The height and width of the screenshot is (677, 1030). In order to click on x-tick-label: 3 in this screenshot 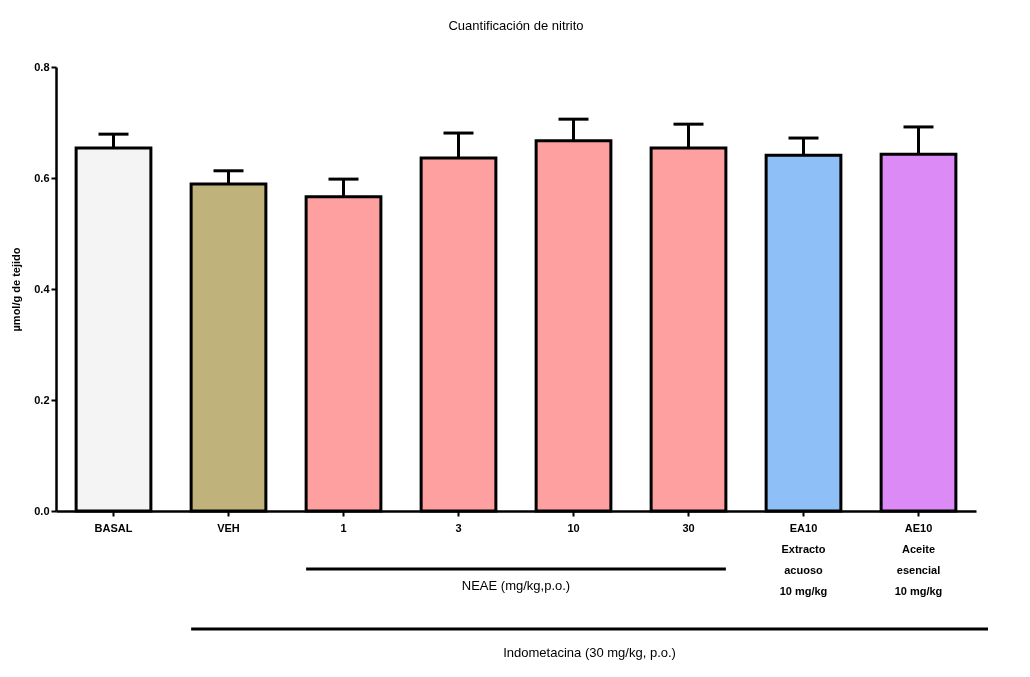, I will do `click(458, 527)`.